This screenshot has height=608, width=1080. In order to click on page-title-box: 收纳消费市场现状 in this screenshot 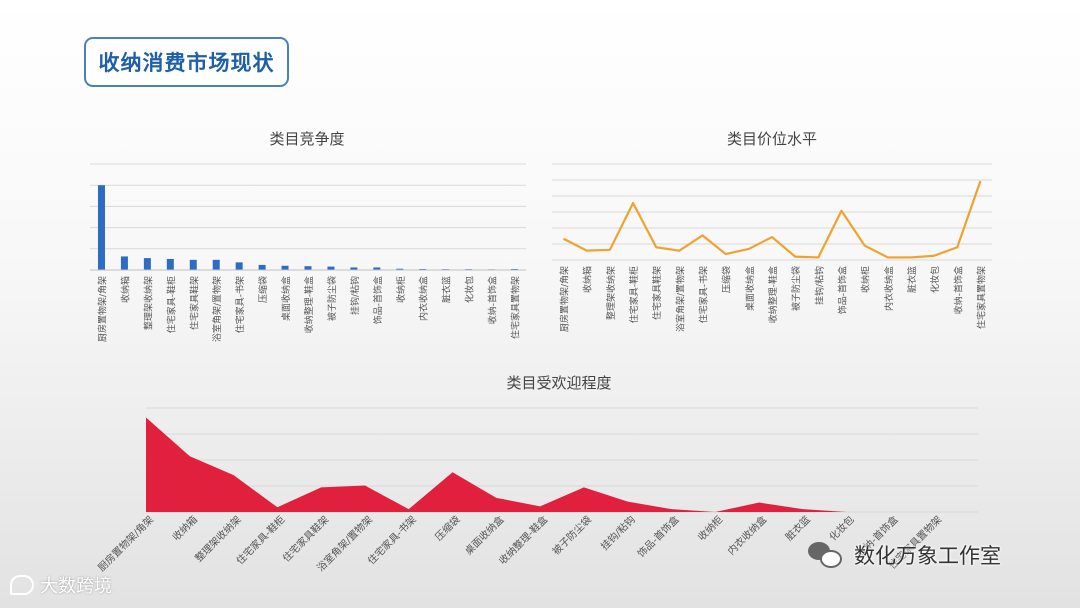, I will do `click(186, 62)`.